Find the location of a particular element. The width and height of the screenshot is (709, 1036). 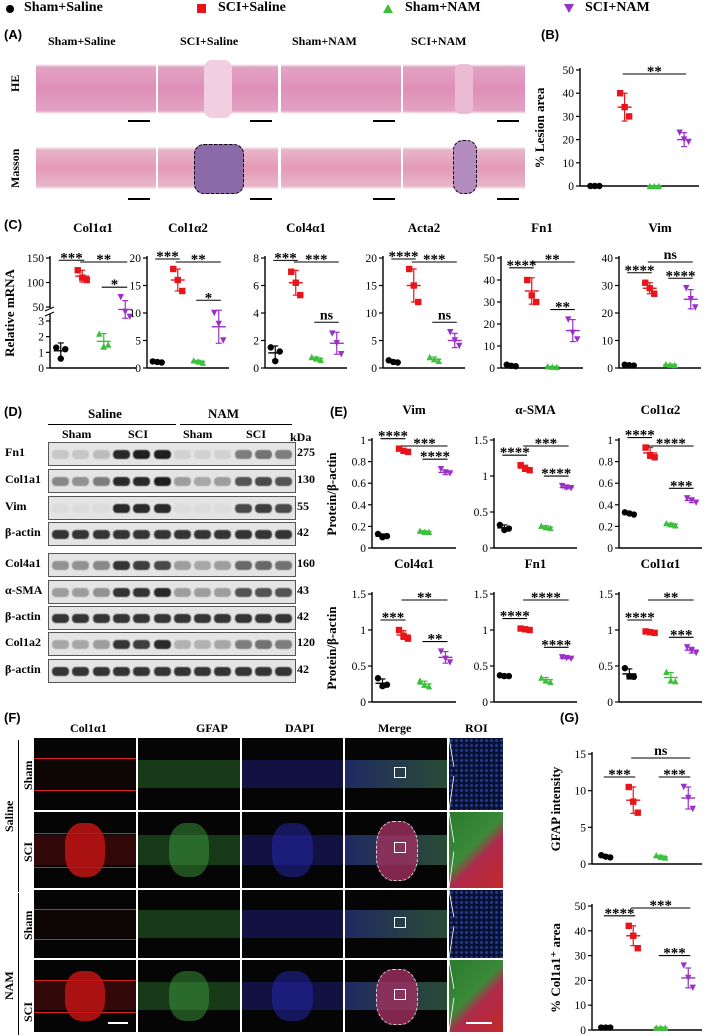

masson-sci-saline-image is located at coordinates (218, 168).